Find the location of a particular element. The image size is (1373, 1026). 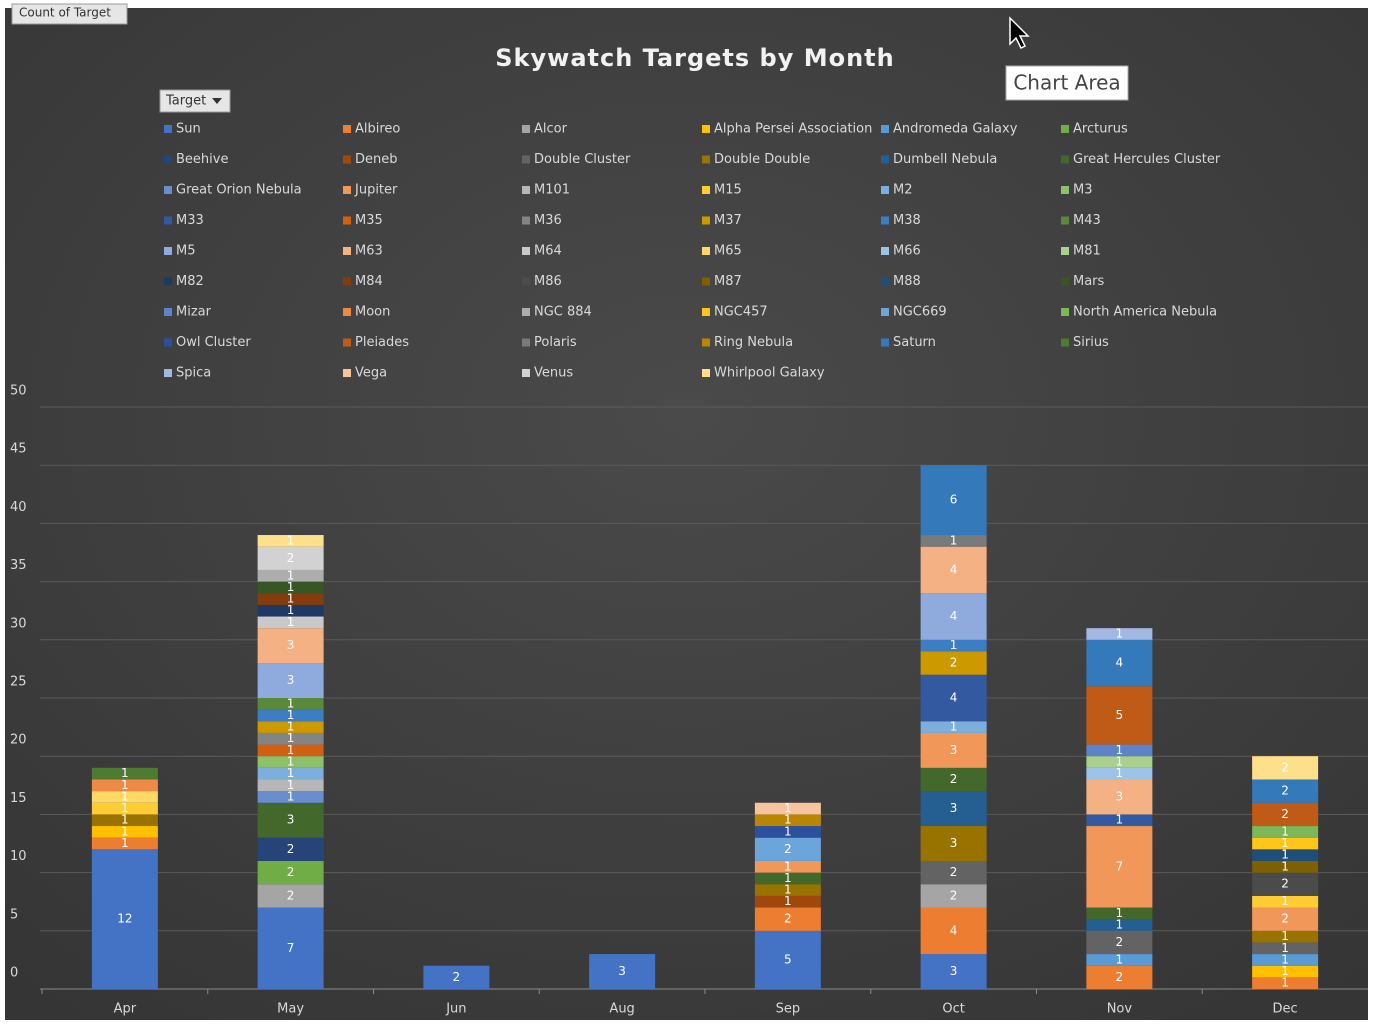

legend-label: Andromeda Galaxy is located at coordinates (955, 129).